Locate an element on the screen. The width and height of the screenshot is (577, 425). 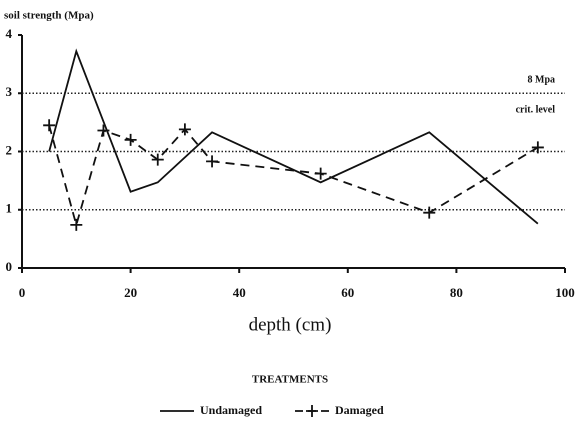
x-tick-label: 40 is located at coordinates (239, 292).